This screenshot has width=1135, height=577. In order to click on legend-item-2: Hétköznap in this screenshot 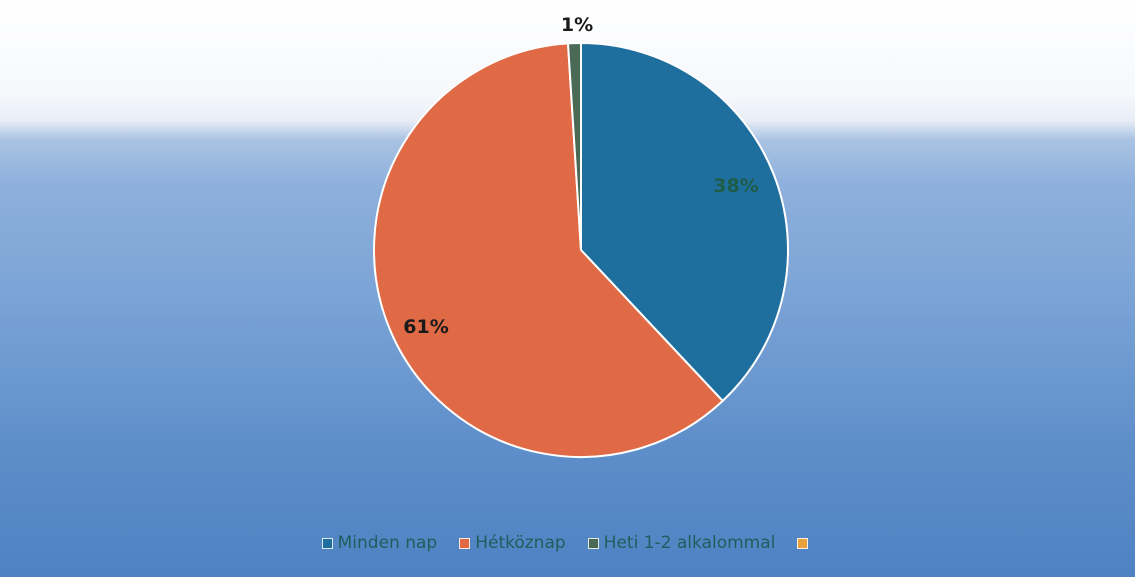, I will do `click(512, 543)`.